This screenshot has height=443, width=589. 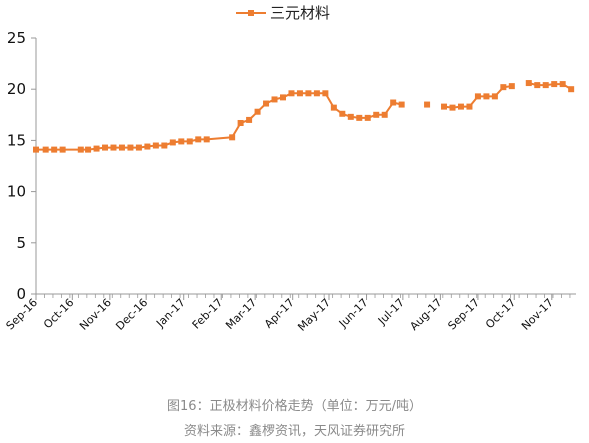 I want to click on x-tick-label: Jul-17, so click(x=391, y=312).